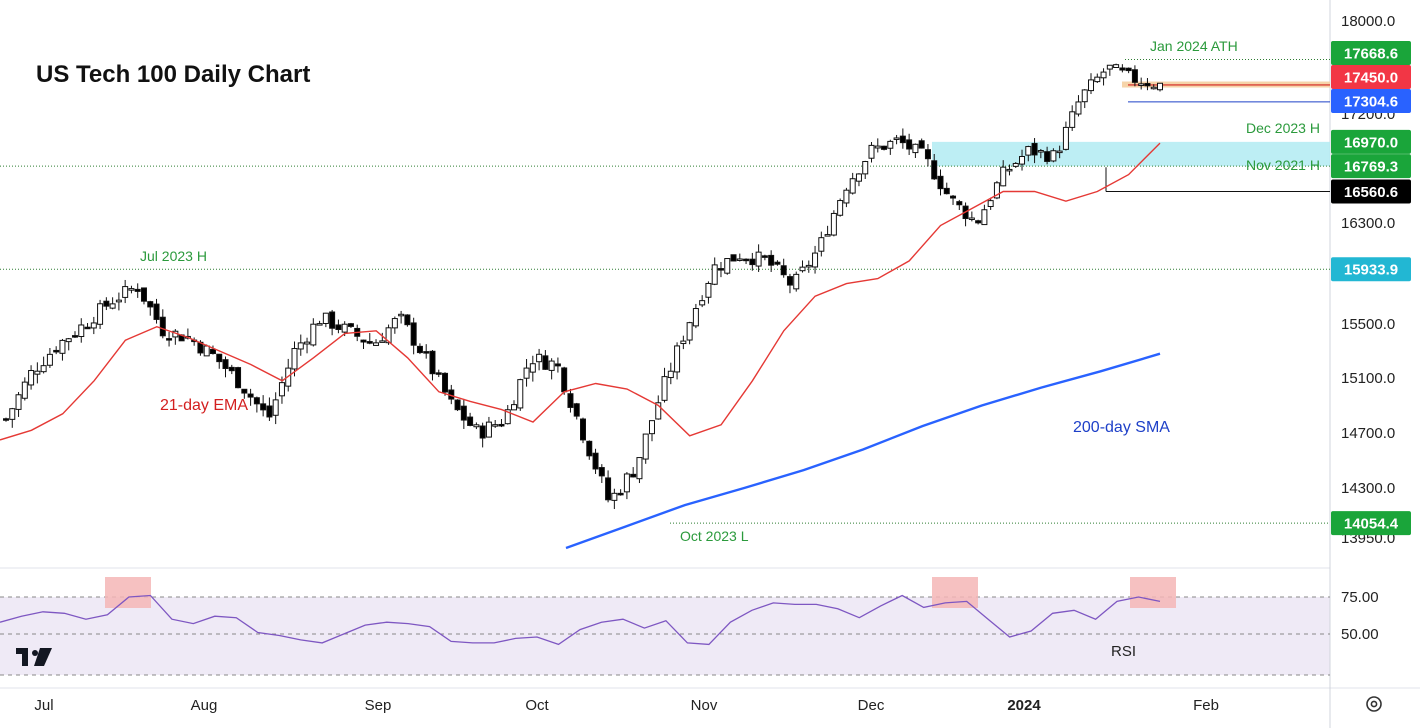  What do you see at coordinates (1360, 597) in the screenshot?
I see `rsi-tick: 75.00` at bounding box center [1360, 597].